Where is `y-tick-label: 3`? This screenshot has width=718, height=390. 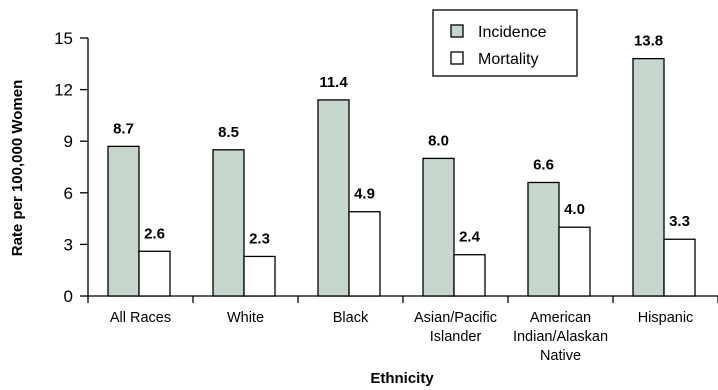 y-tick-label: 3 is located at coordinates (68, 244).